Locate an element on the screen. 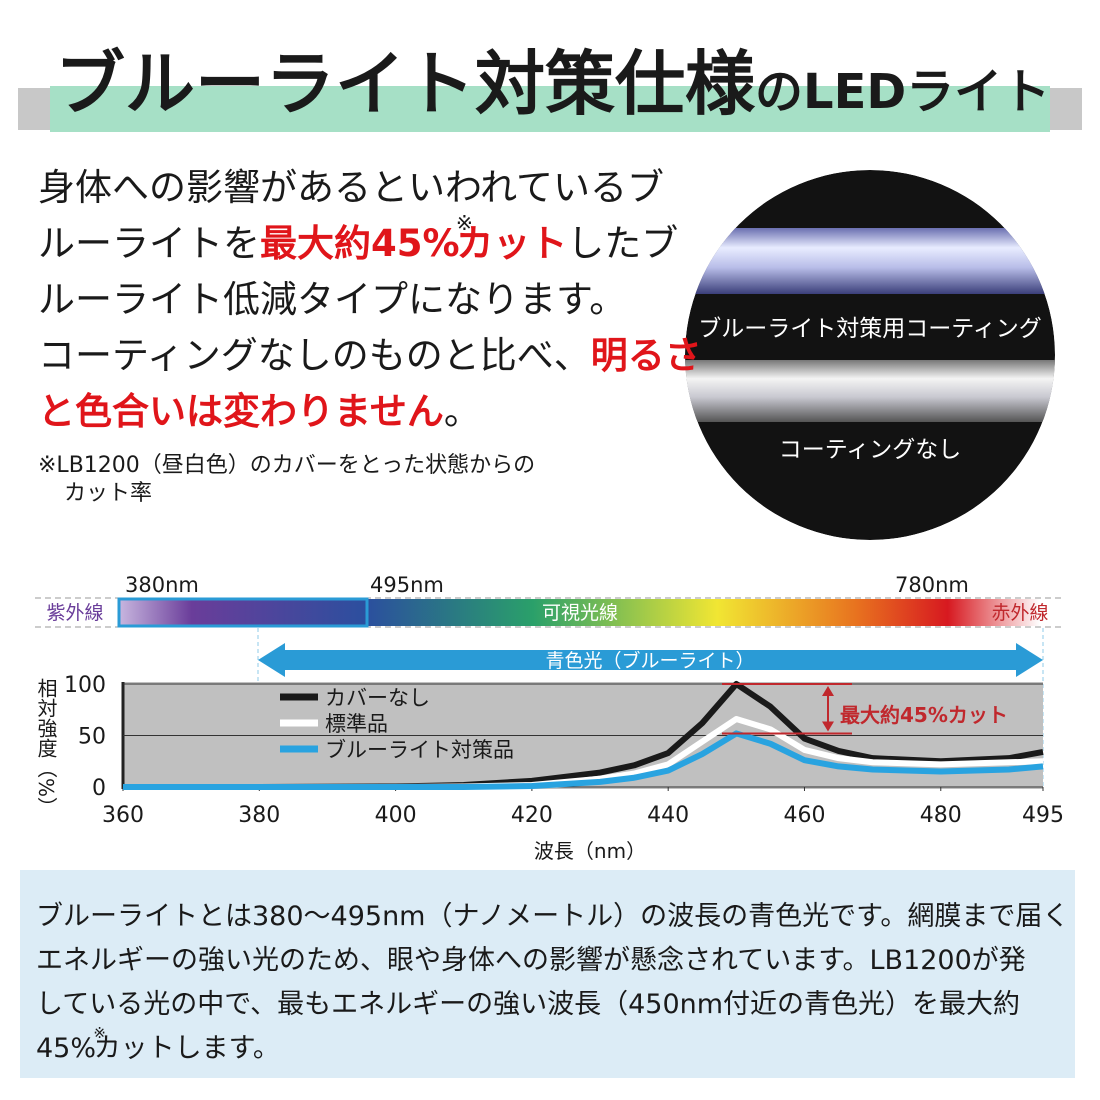 This screenshot has width=1100, height=1100. x-tick-label: 480 is located at coordinates (941, 815).